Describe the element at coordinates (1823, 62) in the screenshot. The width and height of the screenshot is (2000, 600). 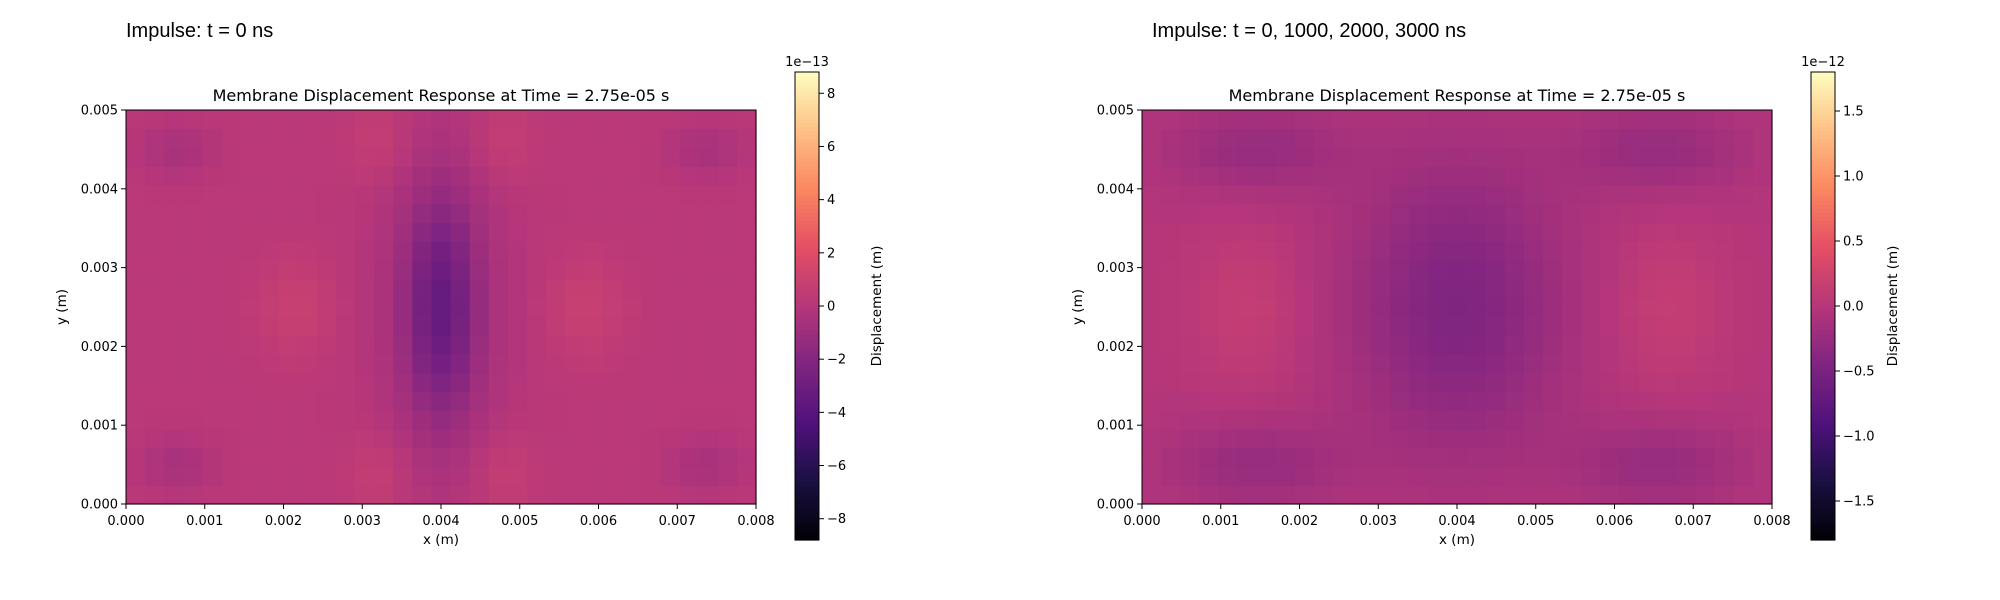
I see `colorbar-offset-text: 1e−12` at that location.